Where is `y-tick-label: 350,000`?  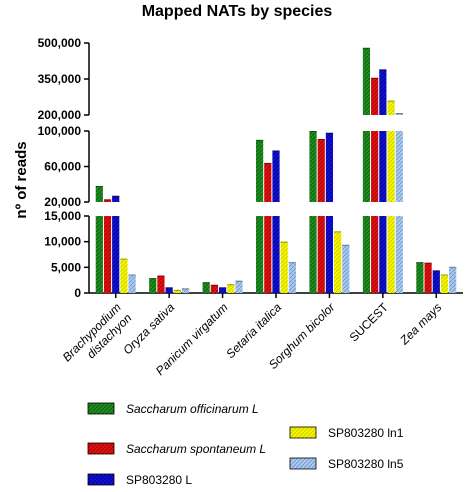 y-tick-label: 350,000 is located at coordinates (60, 79).